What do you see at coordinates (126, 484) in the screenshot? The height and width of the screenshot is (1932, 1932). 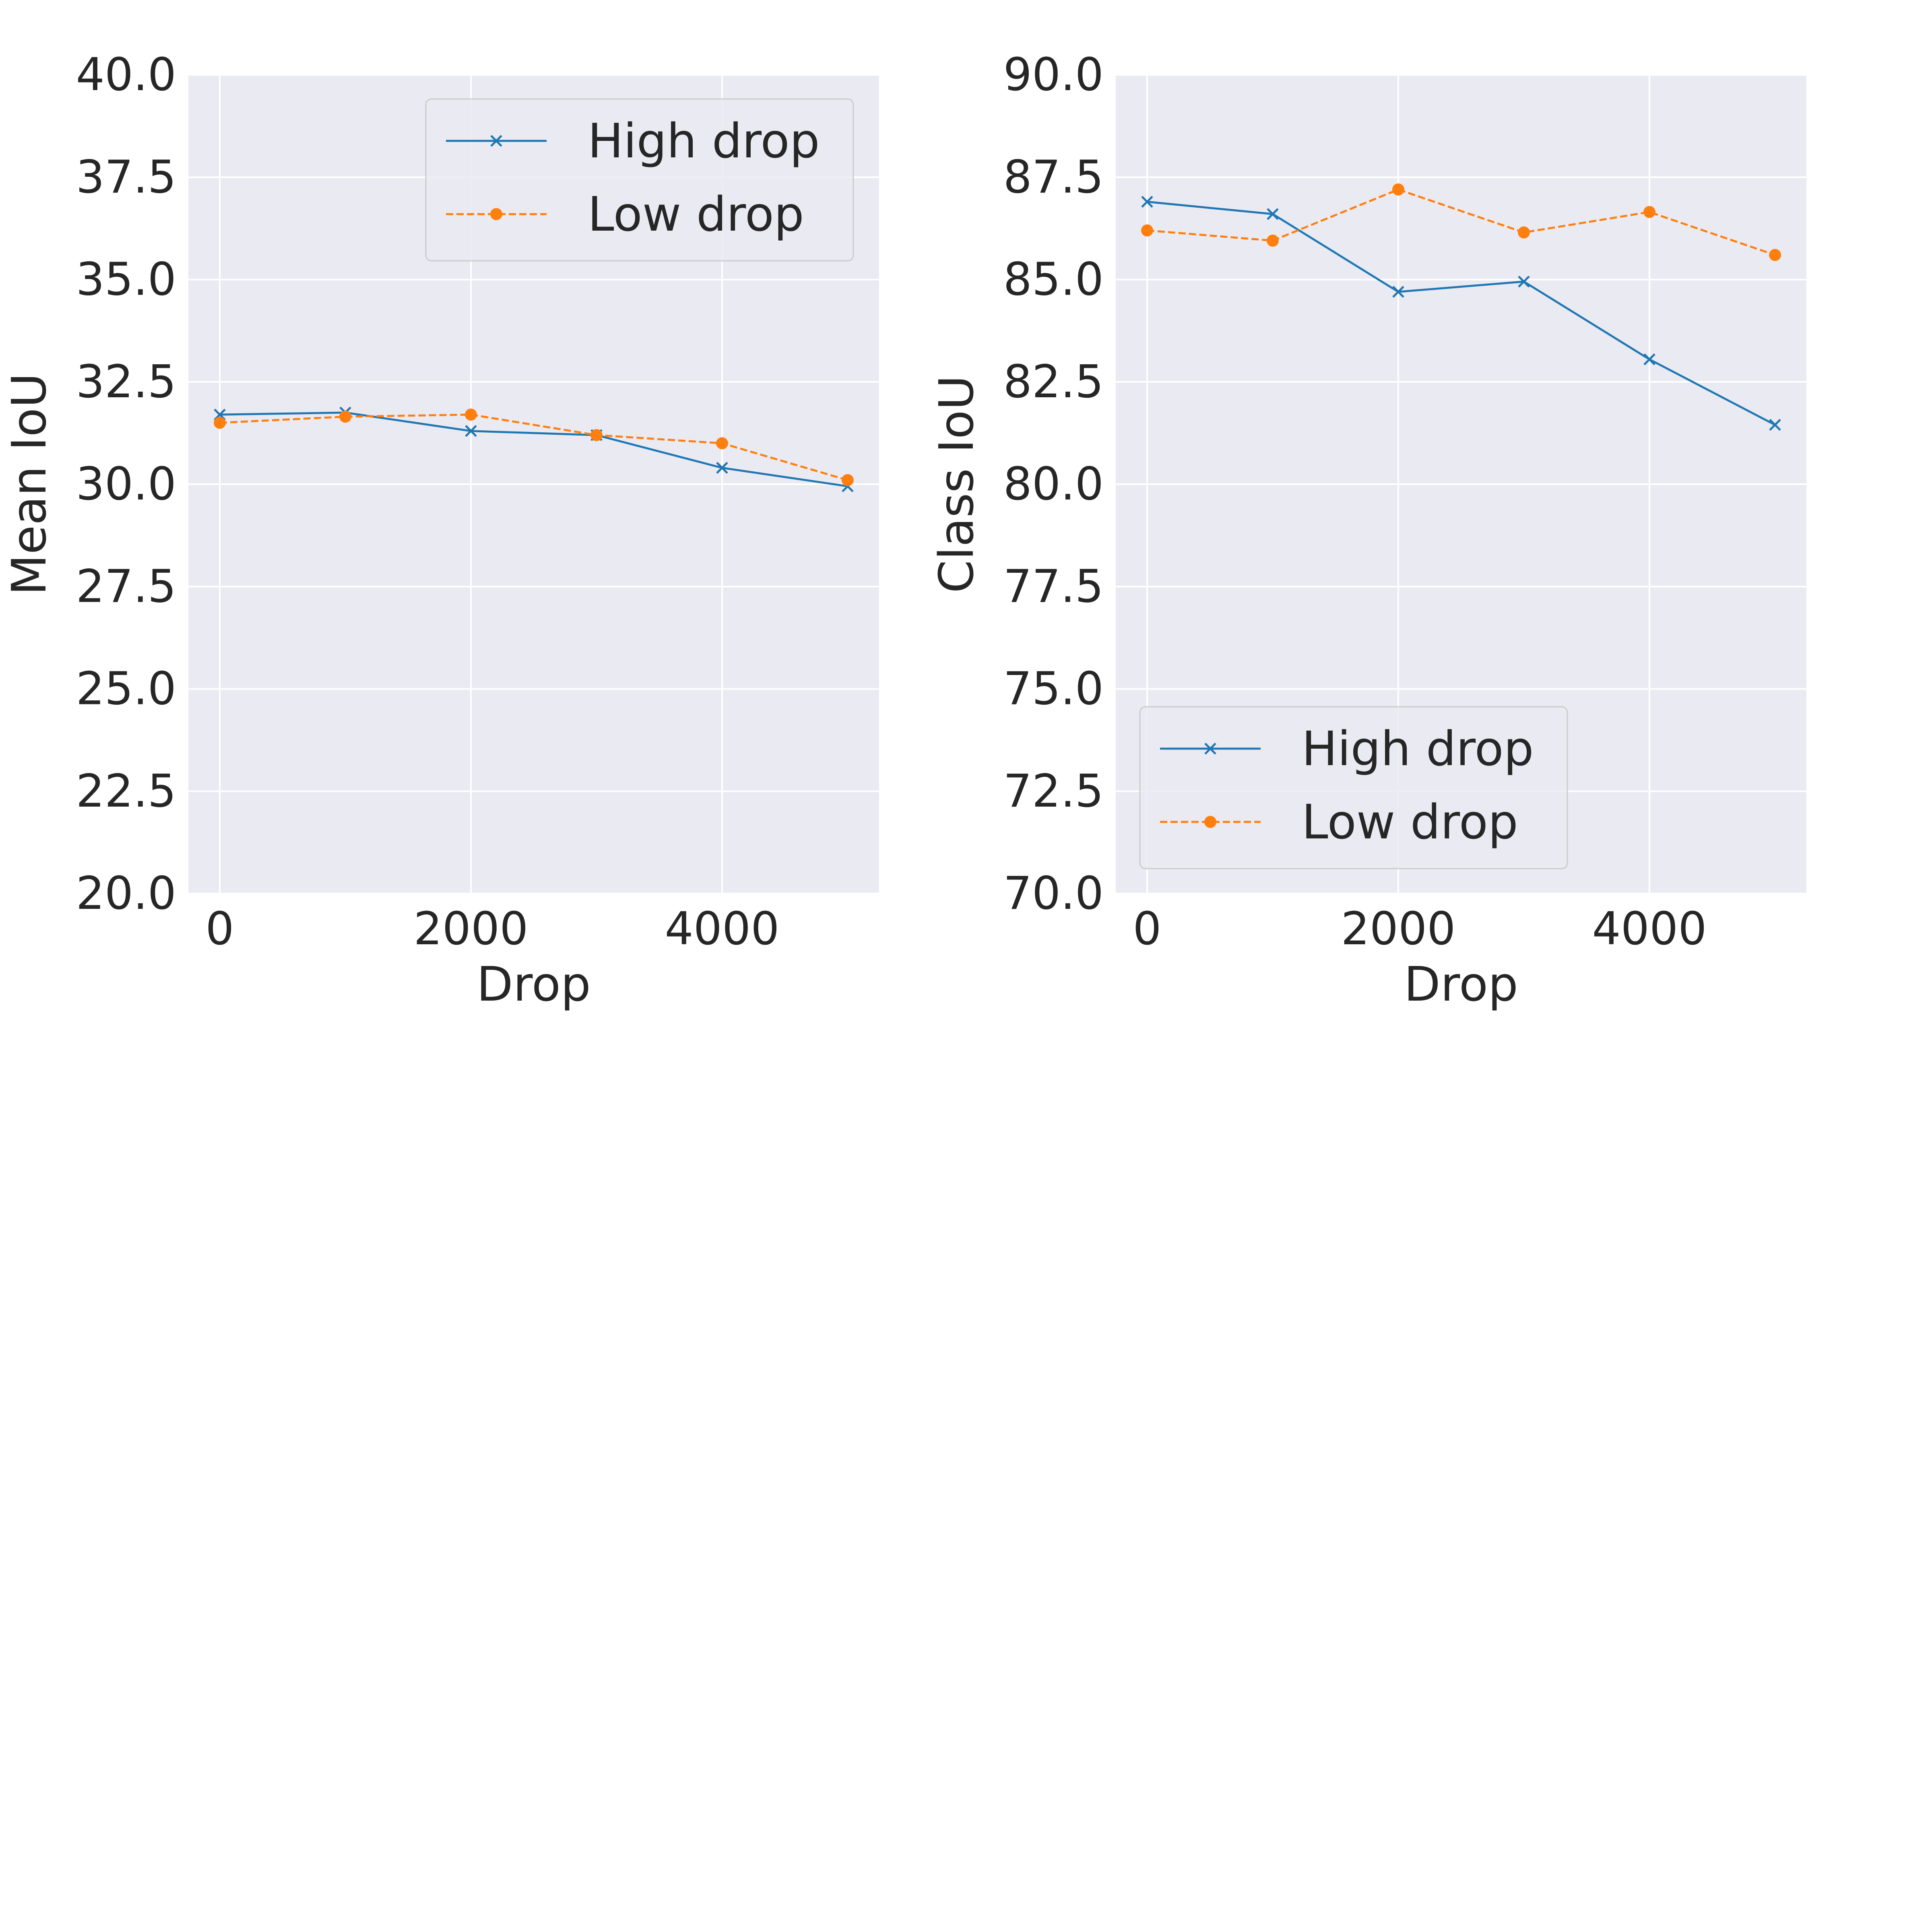 I see `y-tick-label: 30.0` at bounding box center [126, 484].